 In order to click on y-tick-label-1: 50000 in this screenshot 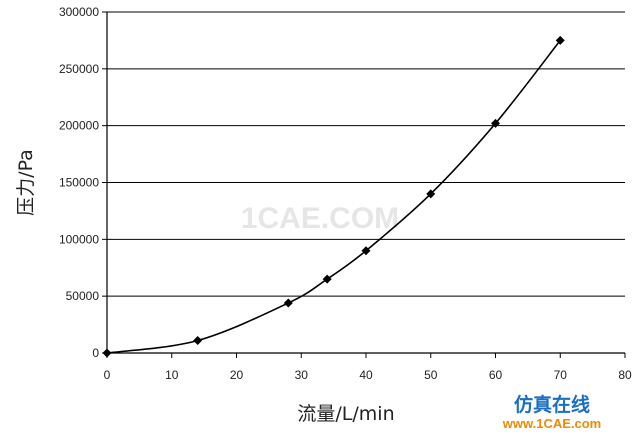, I will do `click(83, 296)`.